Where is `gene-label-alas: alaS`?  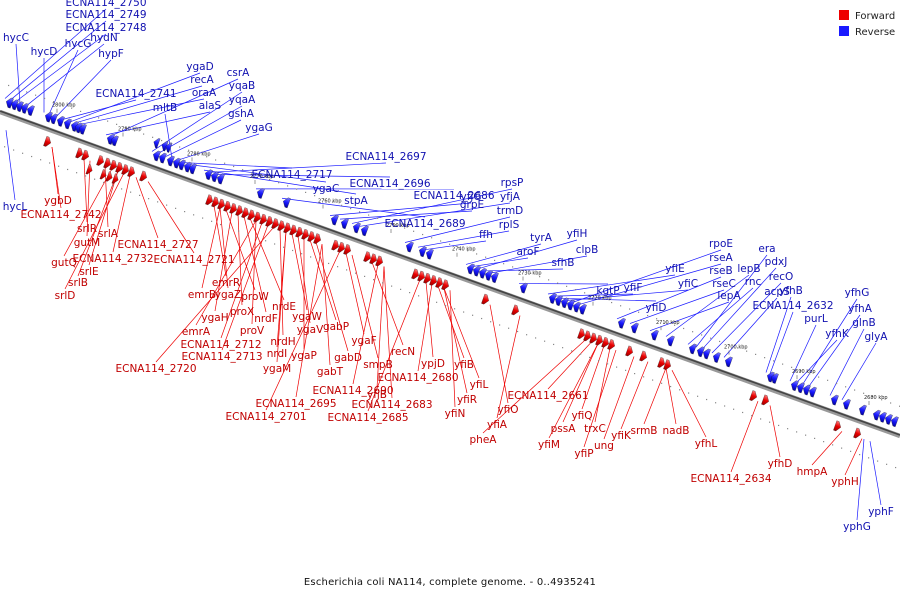 gene-label-alas: alaS is located at coordinates (210, 106).